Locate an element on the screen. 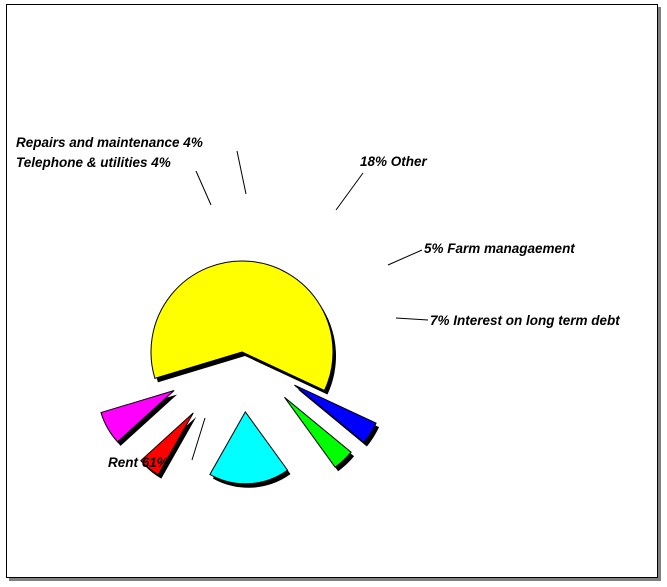 The width and height of the screenshot is (667, 587). slice-label: Repairs and maintenance 4% is located at coordinates (109, 142).